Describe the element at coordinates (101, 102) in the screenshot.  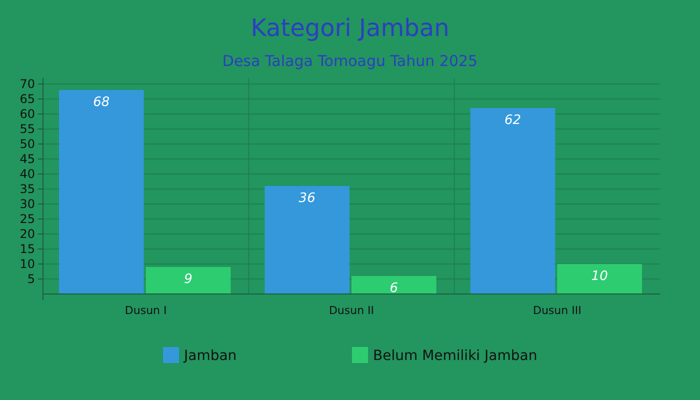
I see `data-label: 68` at that location.